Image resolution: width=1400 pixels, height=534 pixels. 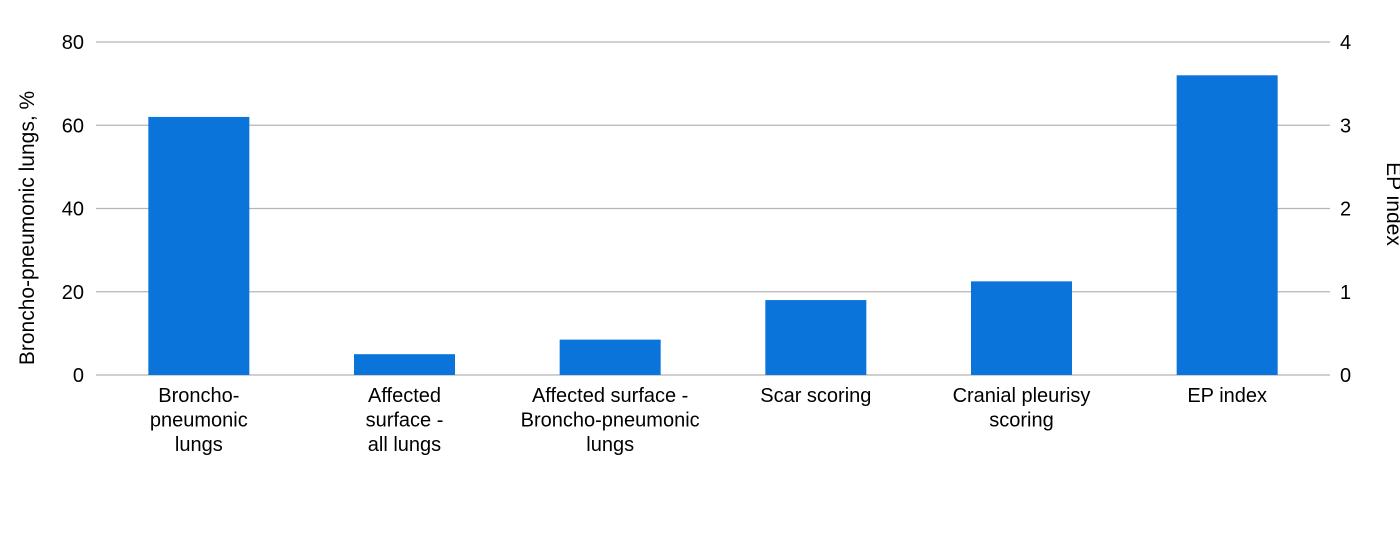 I want to click on left-axis-title: Broncho-pneumonic lungs, %, so click(x=27, y=228).